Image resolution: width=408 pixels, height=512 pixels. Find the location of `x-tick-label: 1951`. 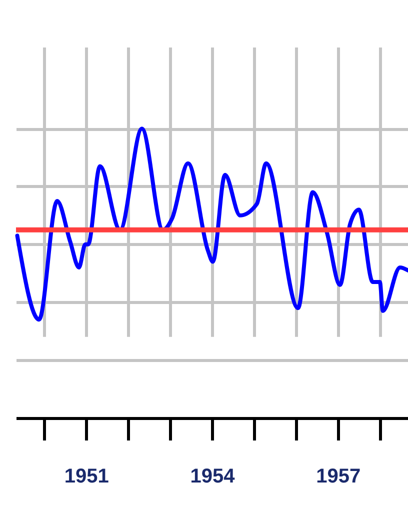

x-tick-label: 1951 is located at coordinates (86, 477).